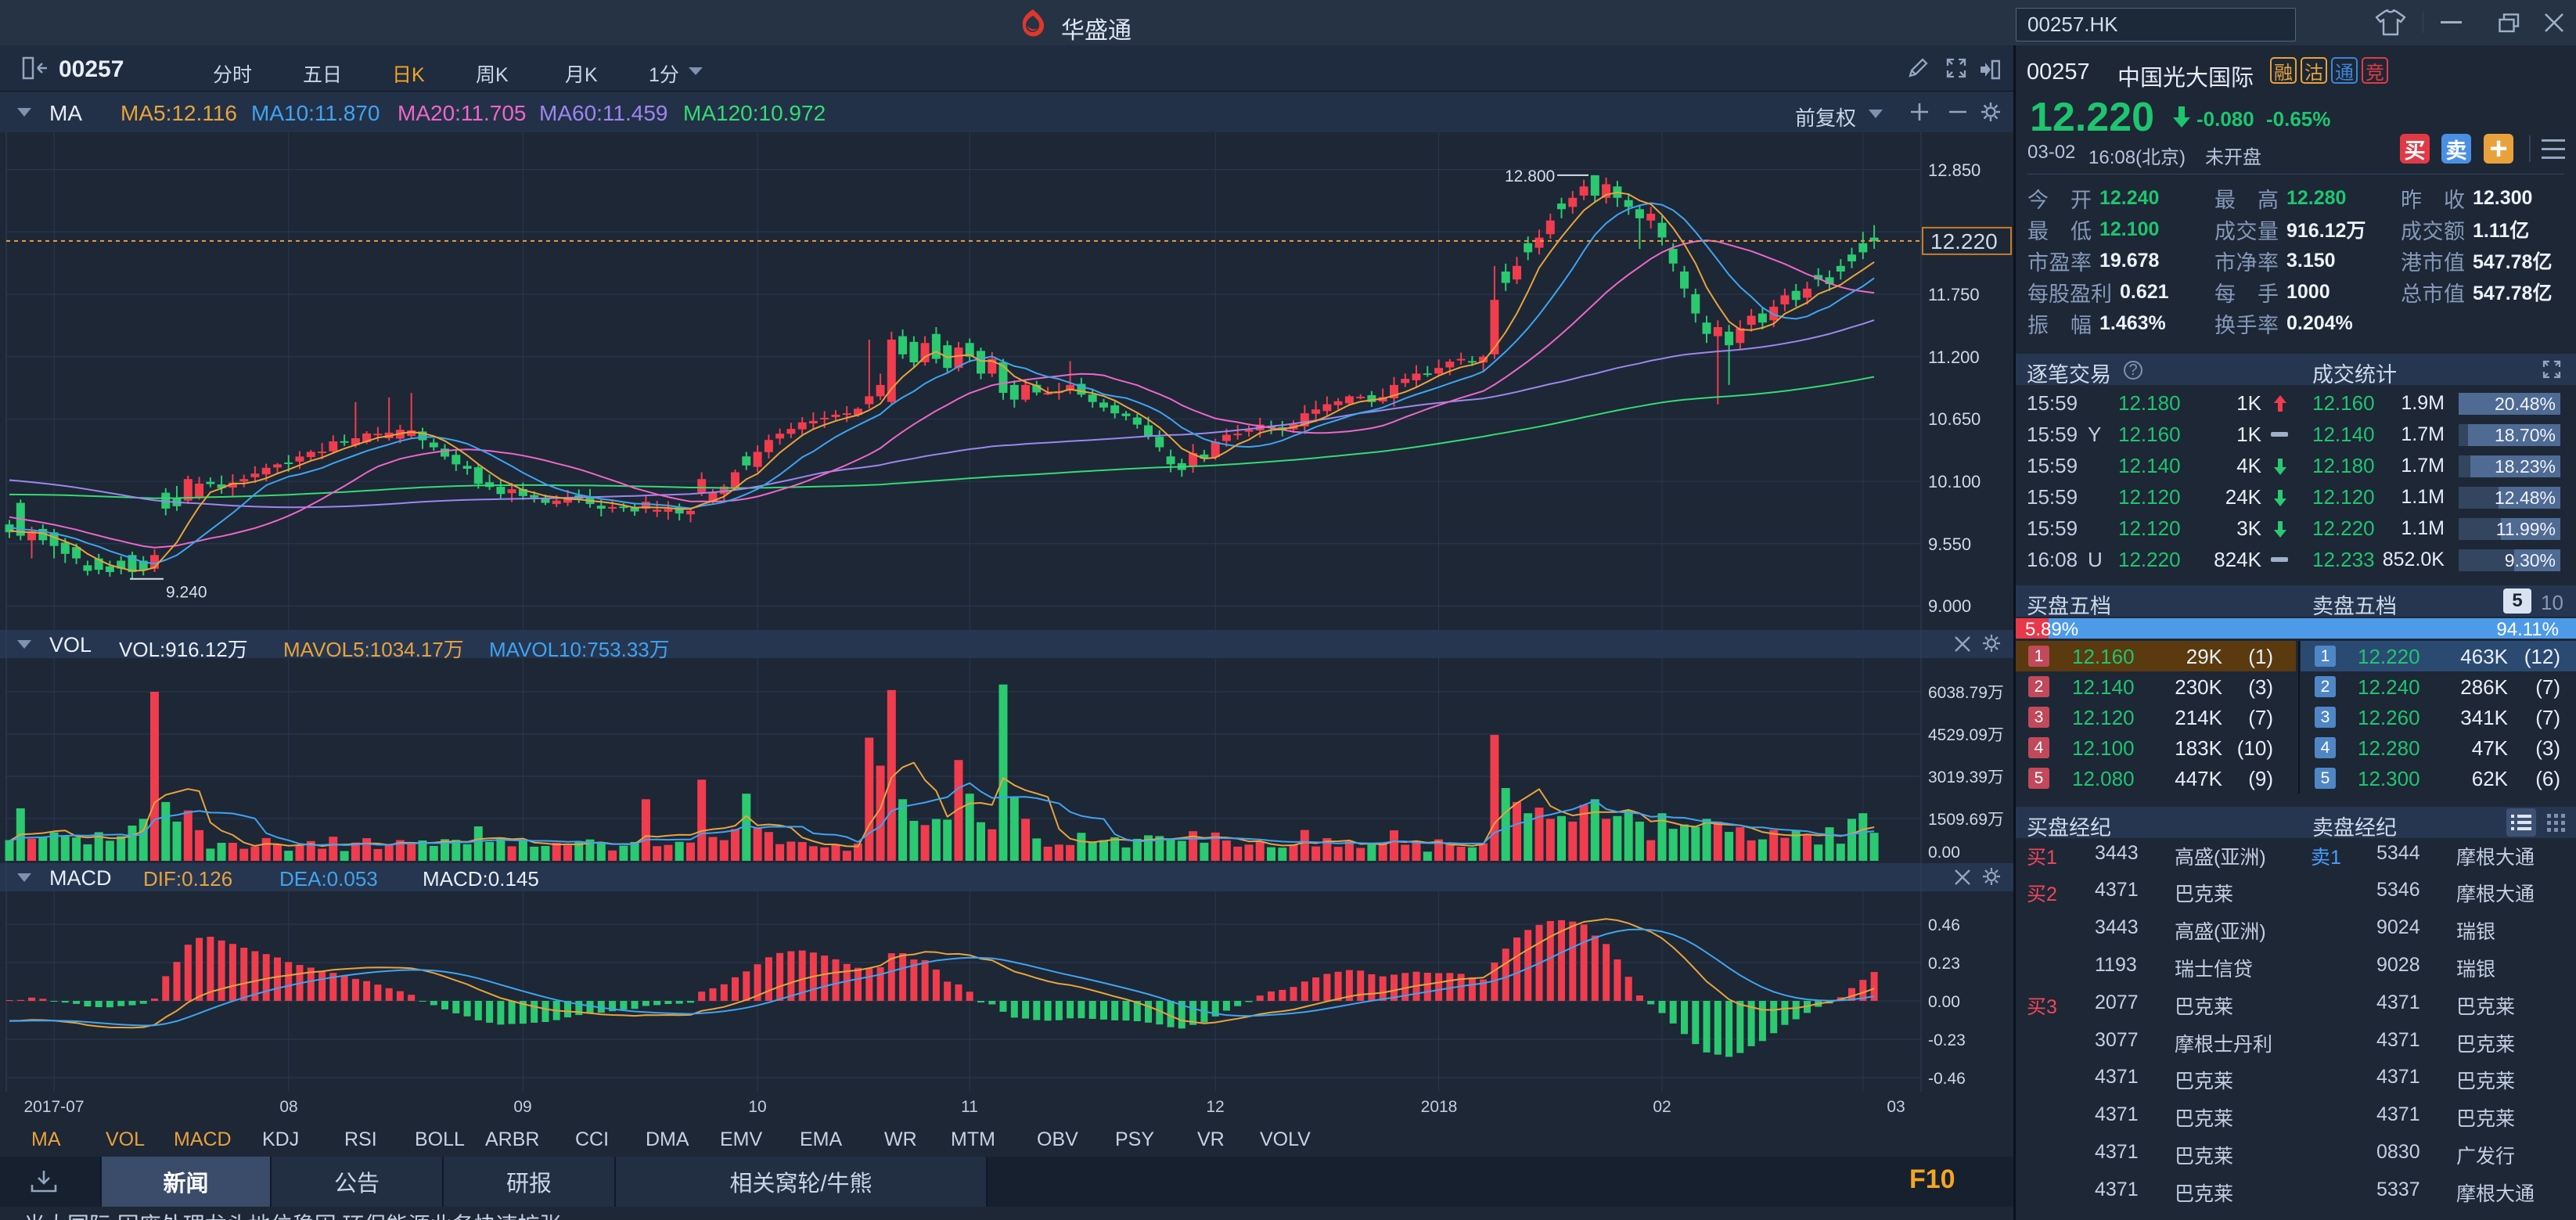 This screenshot has height=1220, width=2576. I want to click on svg-text: 9.550, so click(1949, 544).